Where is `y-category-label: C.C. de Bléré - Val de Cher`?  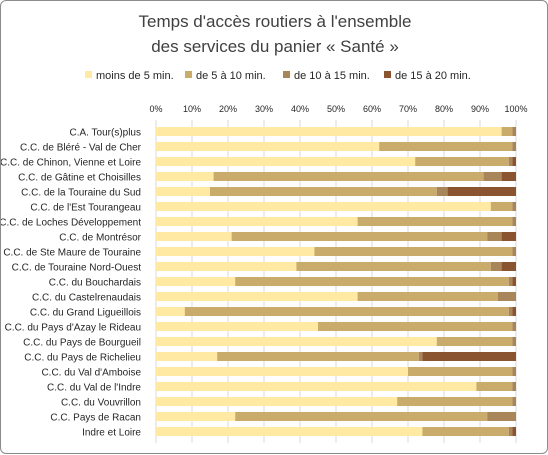 y-category-label: C.C. de Bléré - Val de Cher is located at coordinates (81, 148).